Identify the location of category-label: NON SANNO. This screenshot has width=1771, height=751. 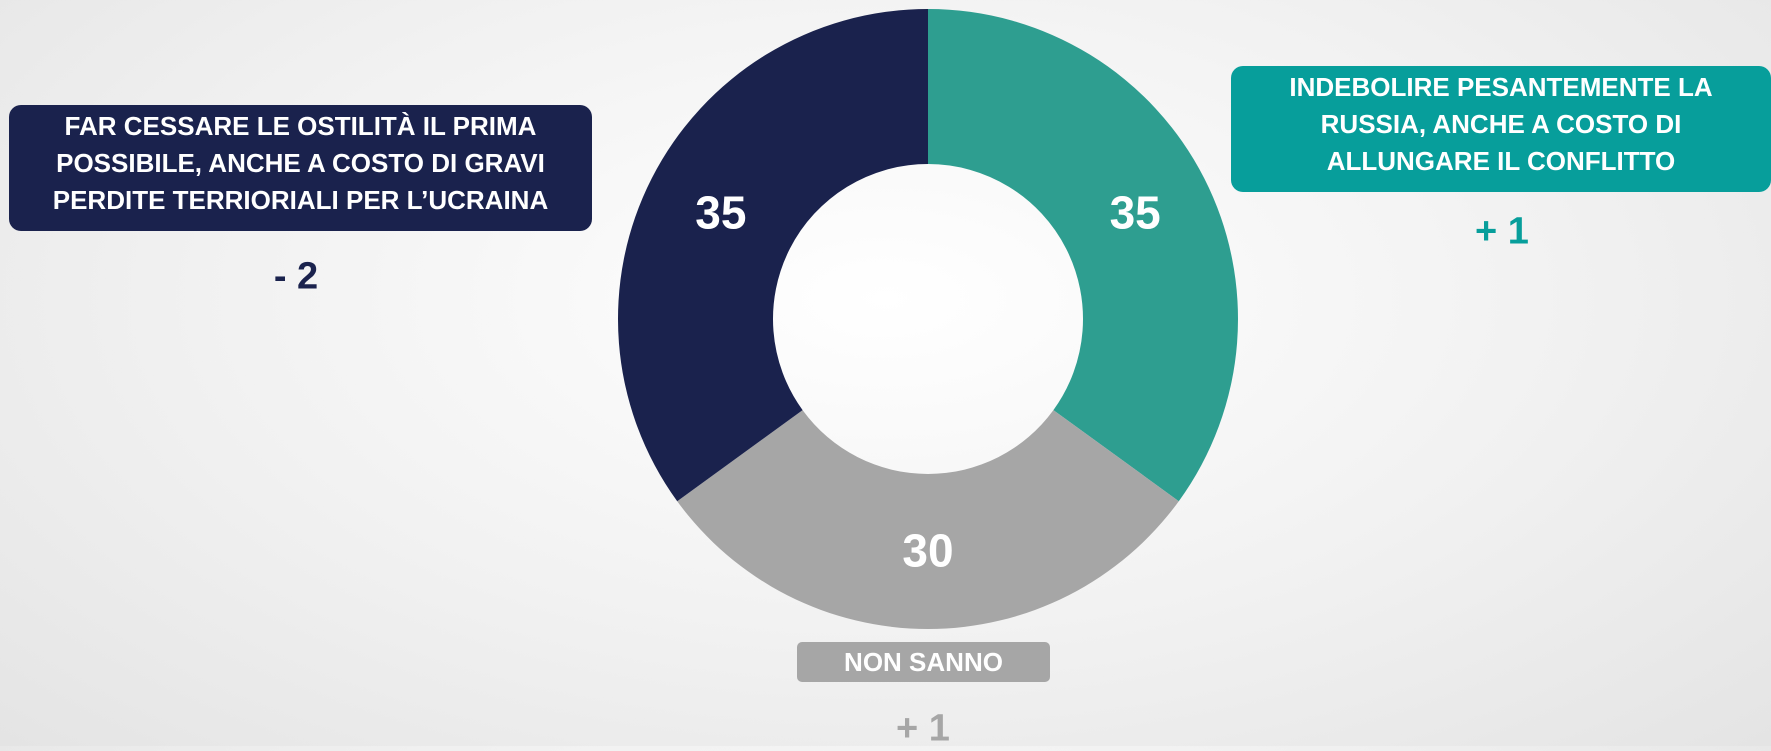
(923, 662).